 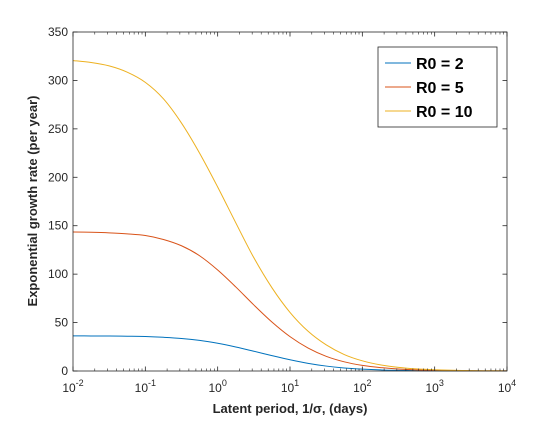 I want to click on x-tick-label: 10⁻¹, so click(x=145, y=386).